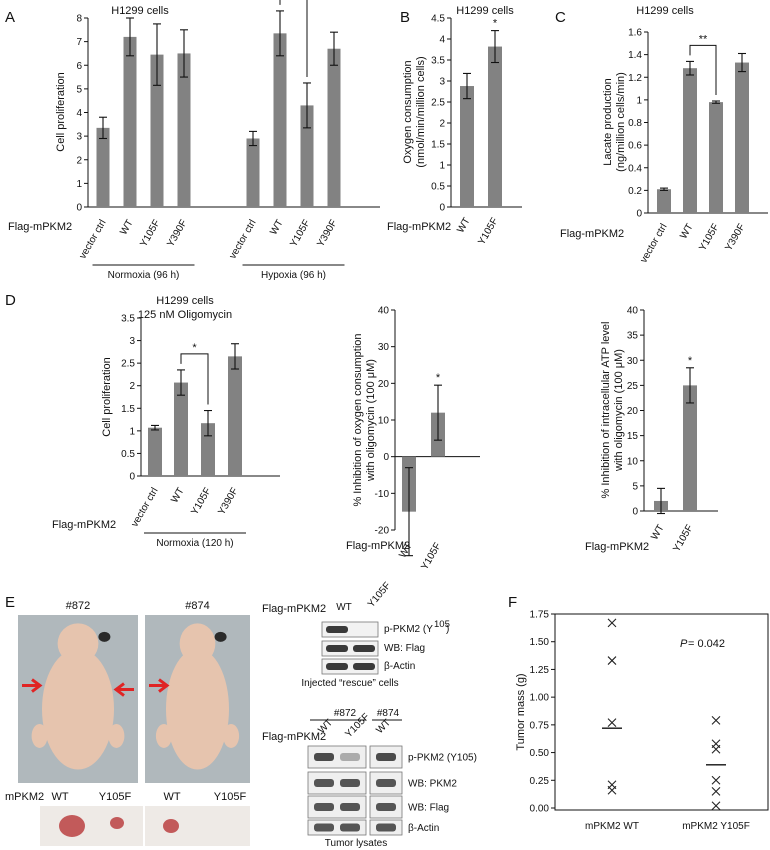  What do you see at coordinates (79, 137) in the screenshot?
I see `y-tick-label: 3` at bounding box center [79, 137].